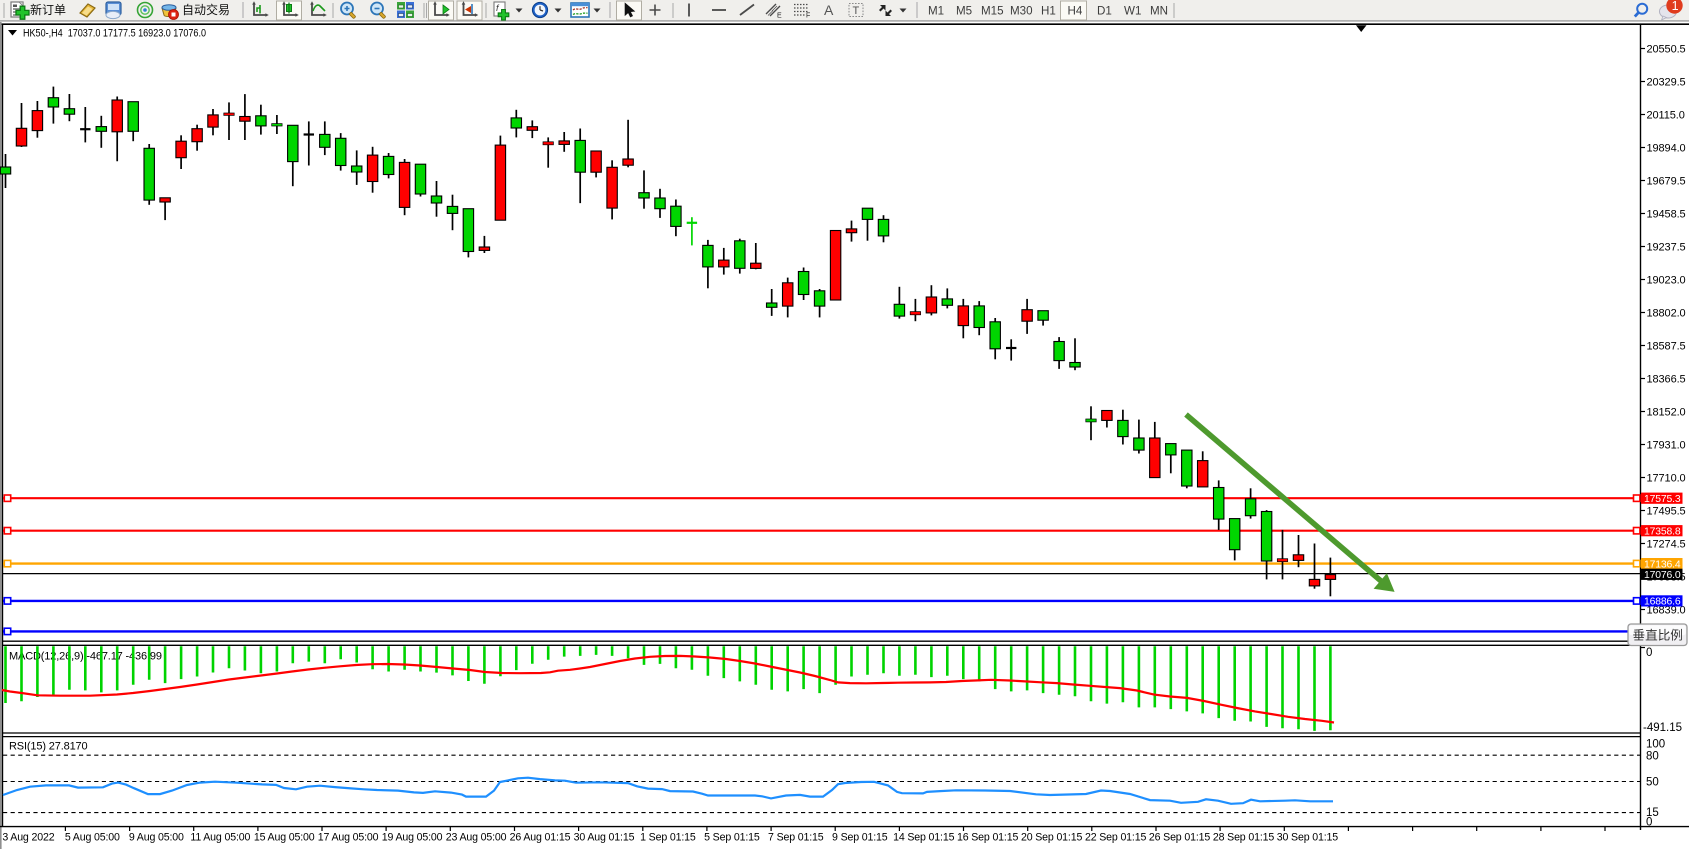 The width and height of the screenshot is (1689, 849). Describe the element at coordinates (1021, 11) in the screenshot. I see `svg-text: M30` at that location.